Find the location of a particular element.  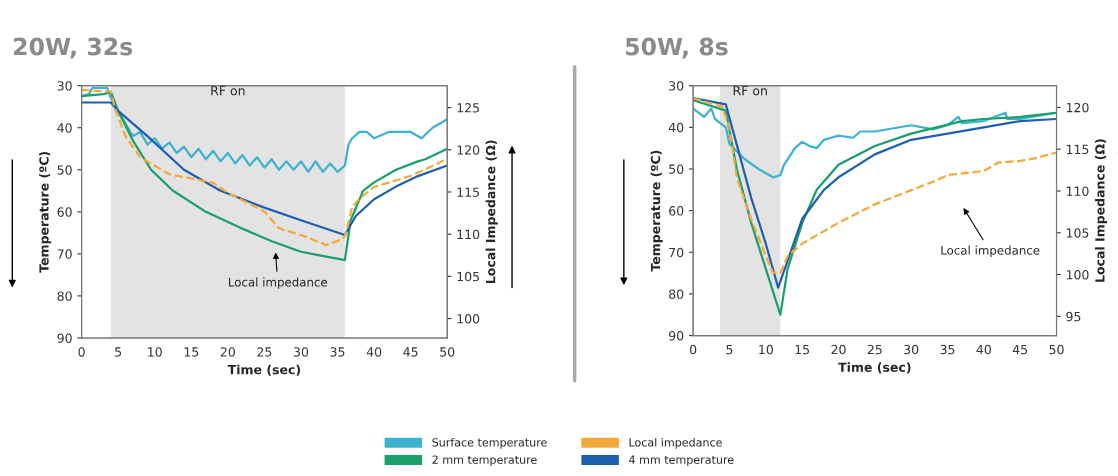

chart-title: 50W, 8s is located at coordinates (676, 48).